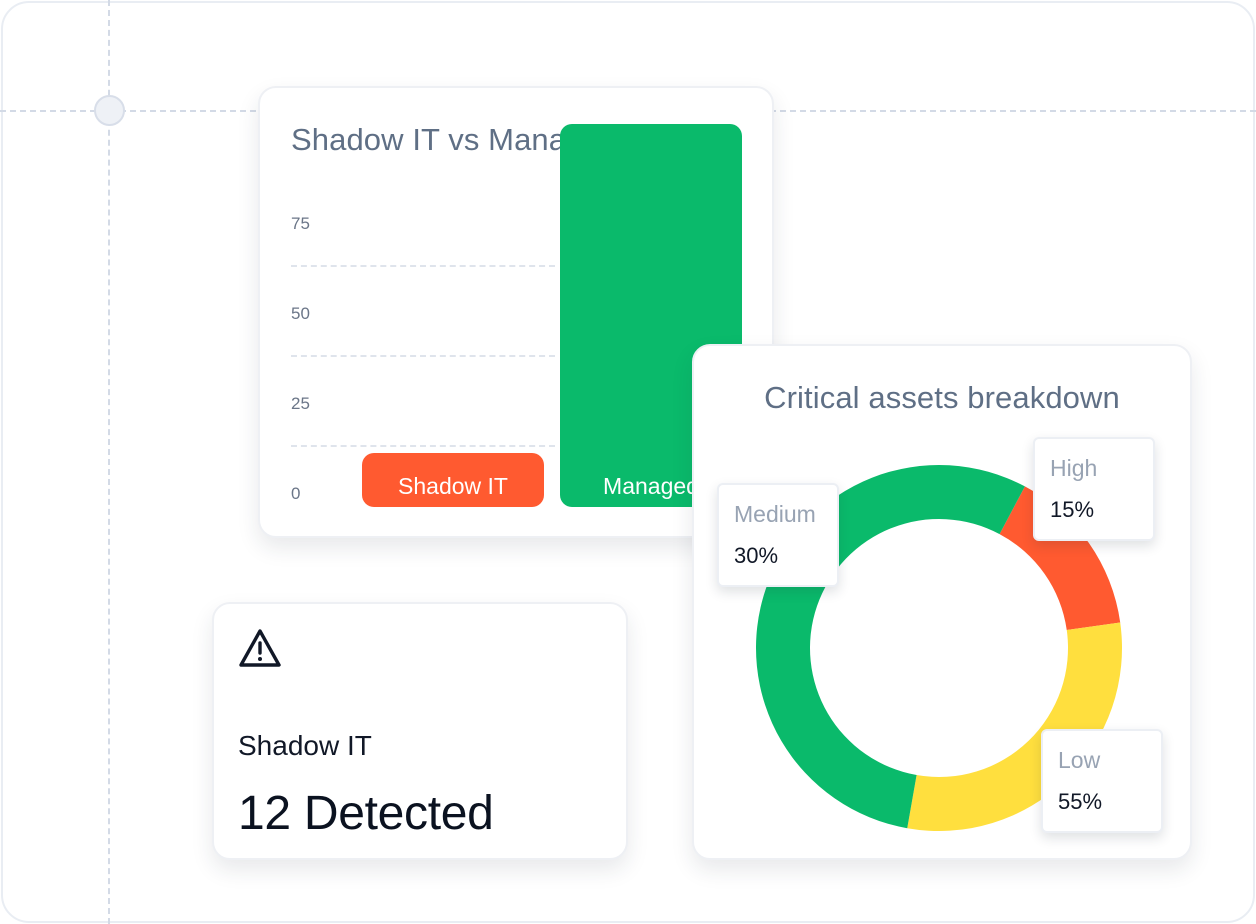 This screenshot has width=1256, height=924. What do you see at coordinates (775, 514) in the screenshot?
I see `callout-label: Medium` at bounding box center [775, 514].